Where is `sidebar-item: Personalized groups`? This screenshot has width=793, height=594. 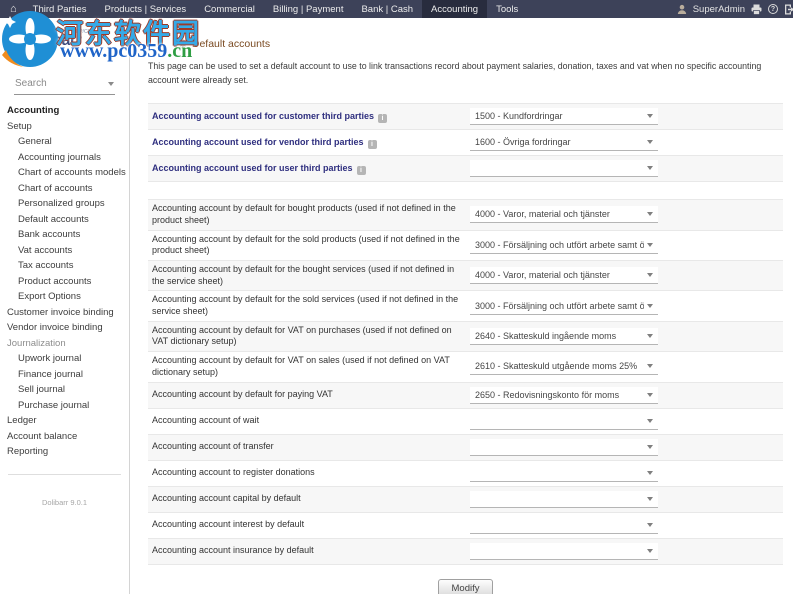 sidebar-item: Personalized groups is located at coordinates (61, 203).